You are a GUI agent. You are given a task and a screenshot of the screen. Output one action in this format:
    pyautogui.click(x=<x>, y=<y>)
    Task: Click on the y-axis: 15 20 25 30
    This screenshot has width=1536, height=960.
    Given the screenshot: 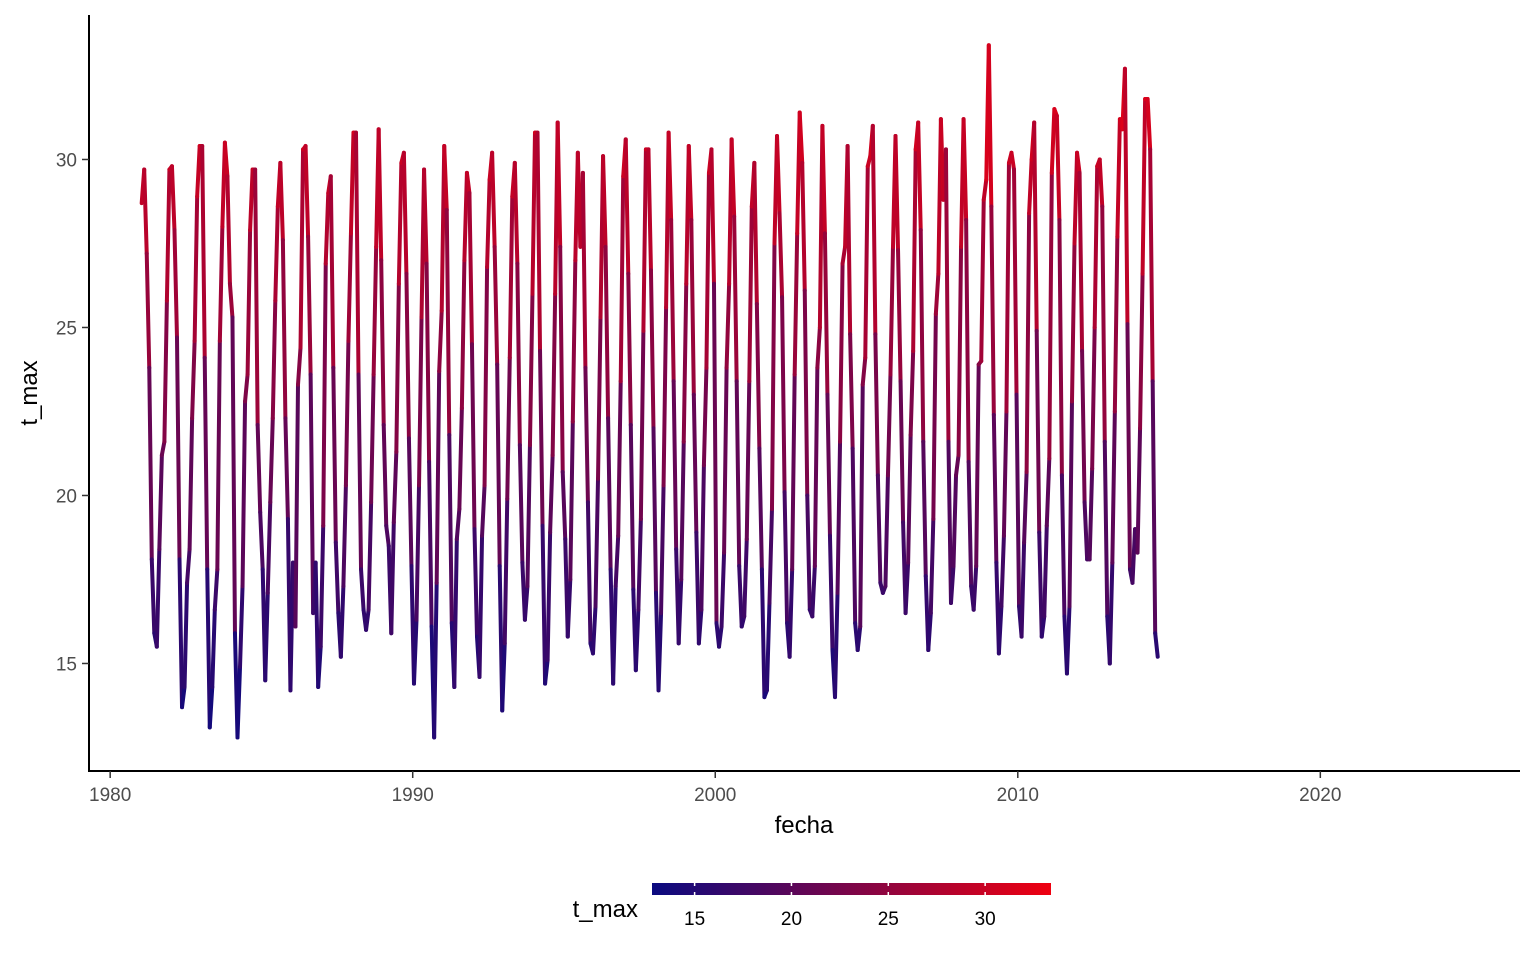 What is the action you would take?
    pyautogui.click(x=72, y=412)
    